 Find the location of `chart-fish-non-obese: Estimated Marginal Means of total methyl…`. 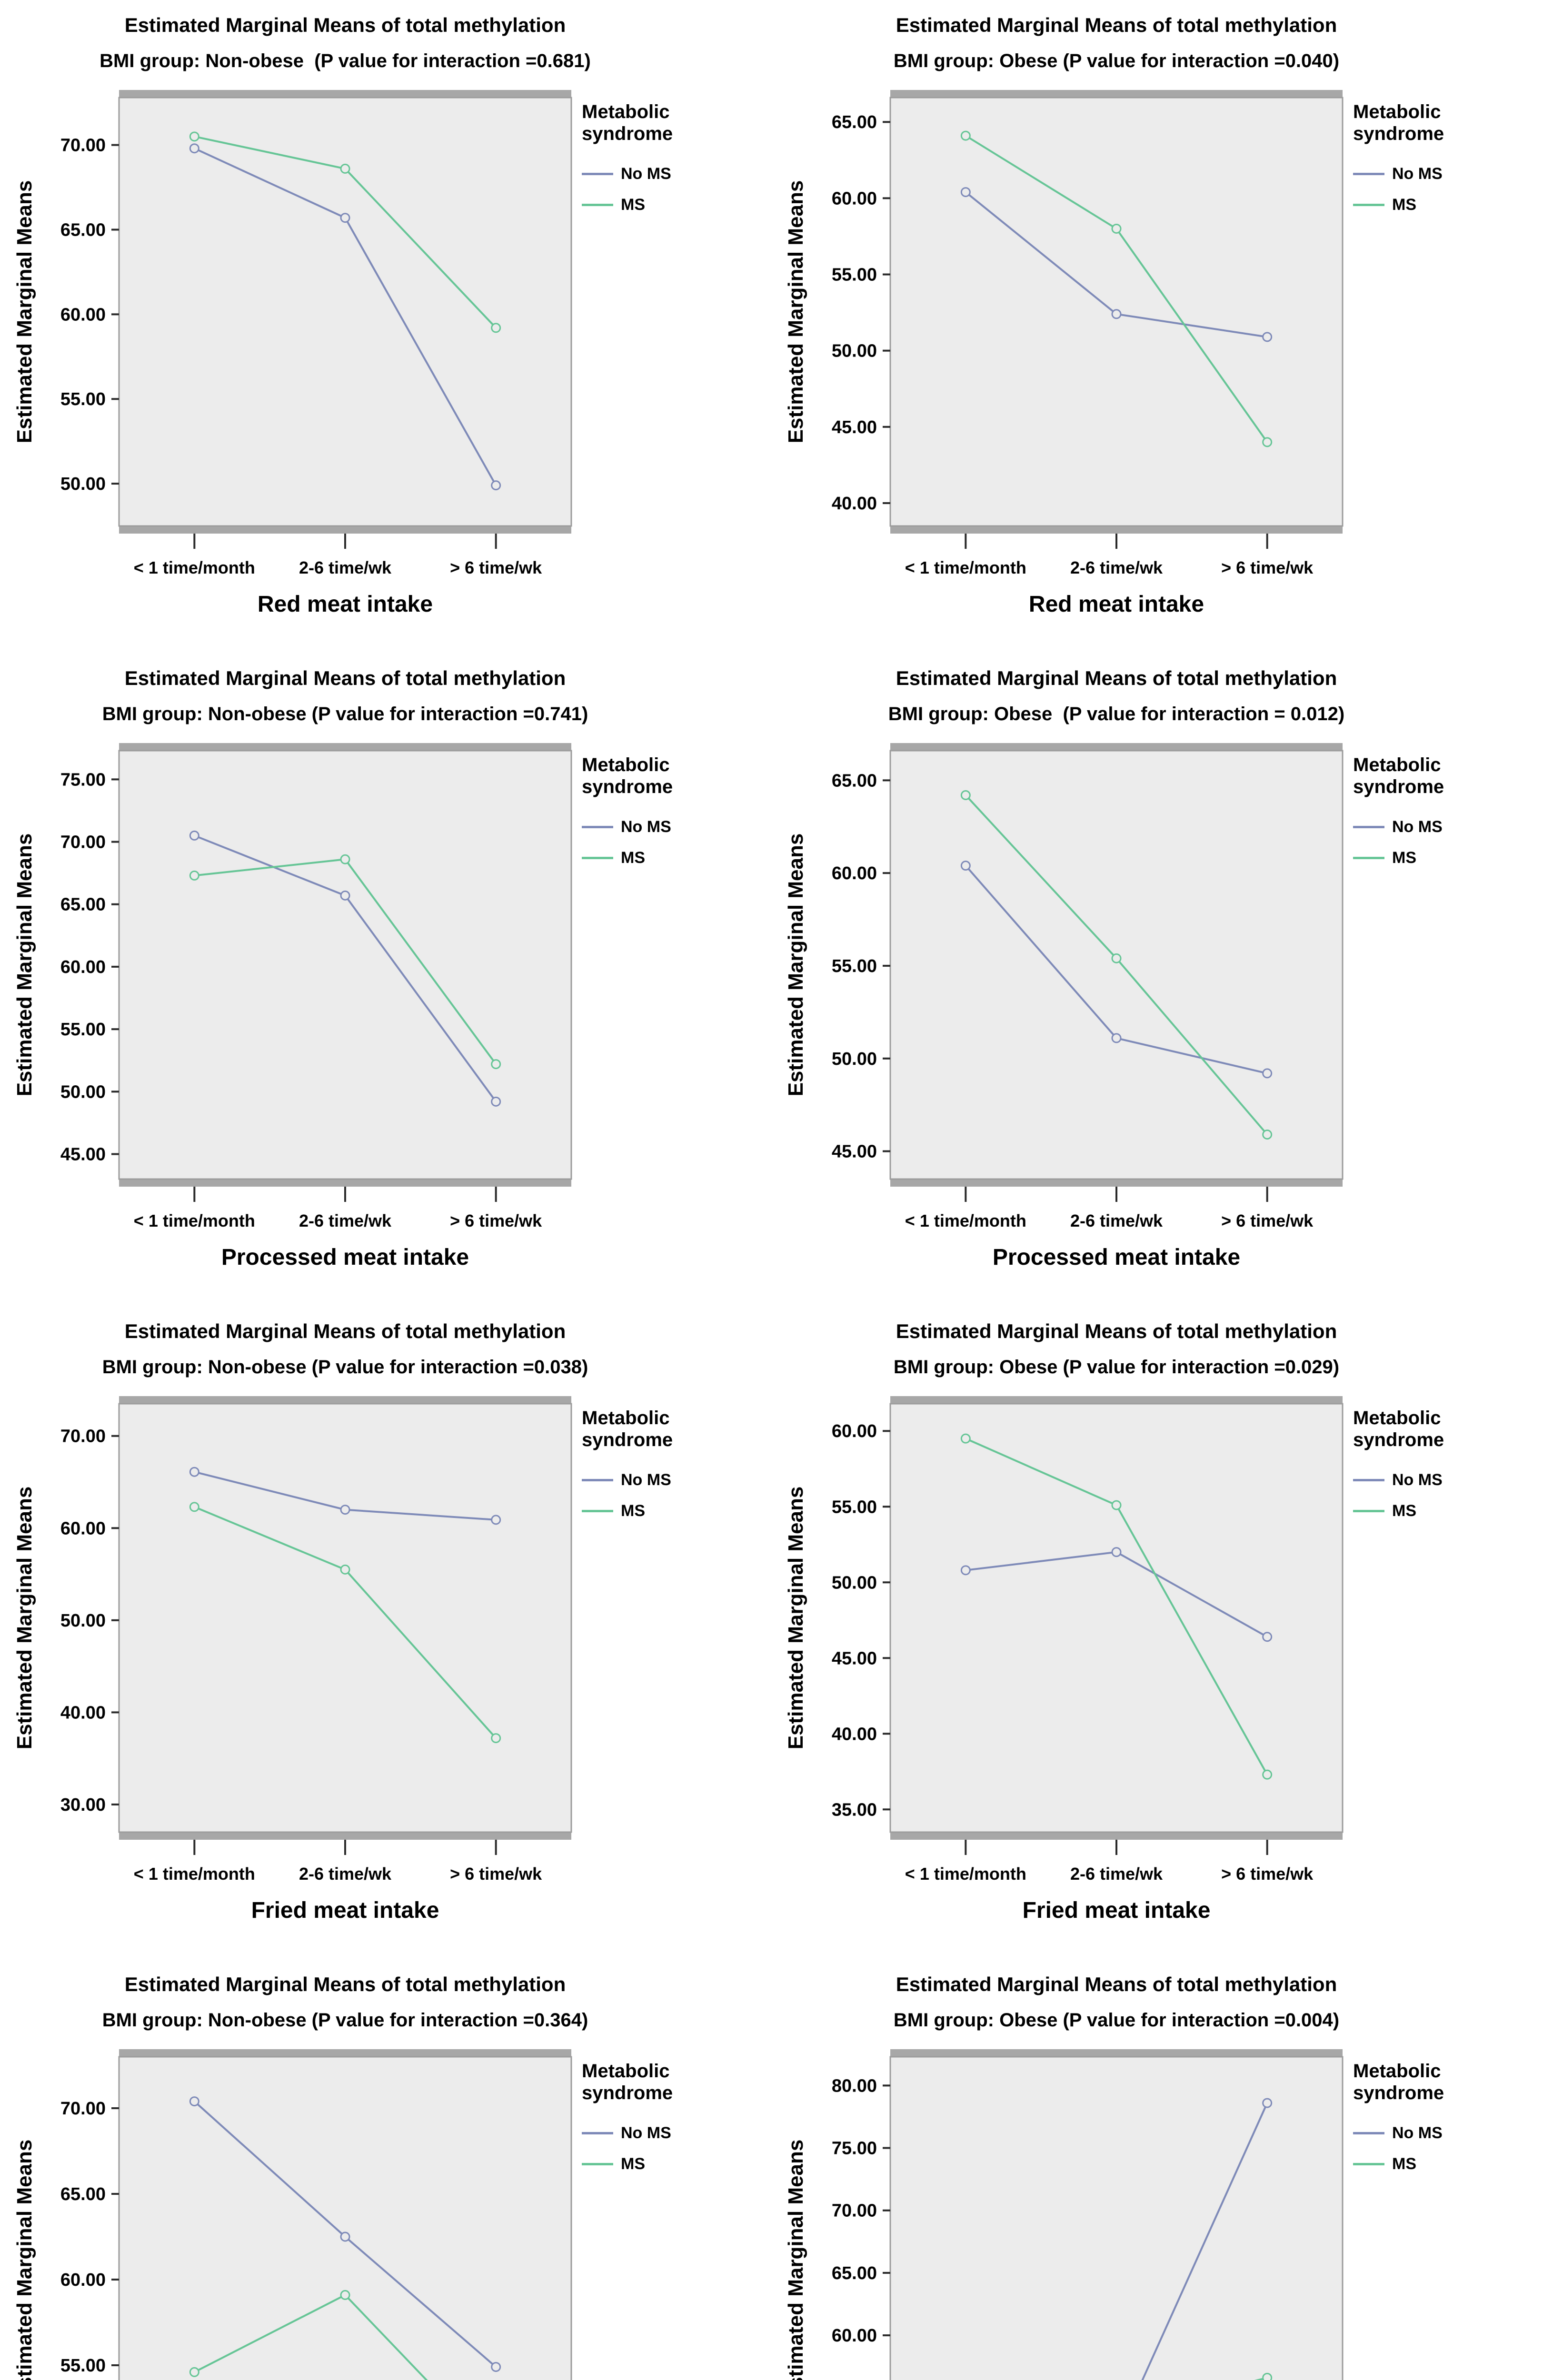

chart-fish-non-obese: Estimated Marginal Means of total methyl… is located at coordinates (385, 2169).